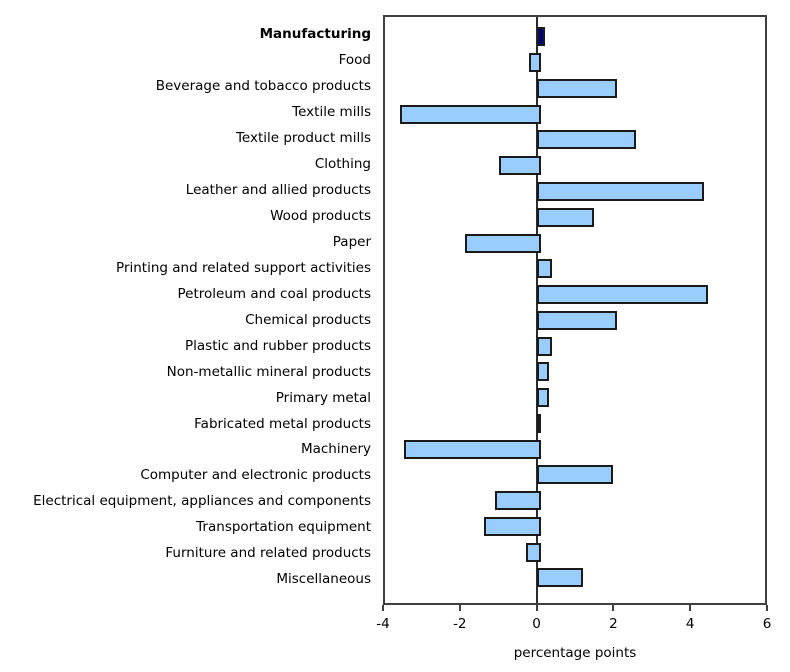 The image size is (790, 672). What do you see at coordinates (315, 34) in the screenshot?
I see `category-label: Manufacturing` at bounding box center [315, 34].